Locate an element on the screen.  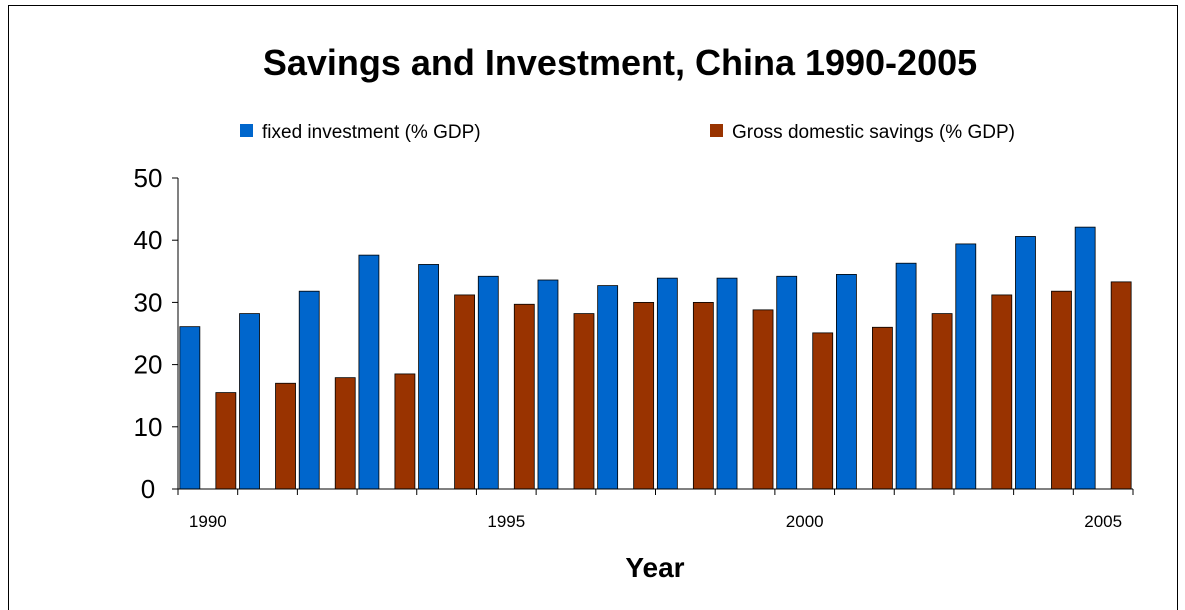
bar-fixed-investment-1993 is located at coordinates (369, 372).